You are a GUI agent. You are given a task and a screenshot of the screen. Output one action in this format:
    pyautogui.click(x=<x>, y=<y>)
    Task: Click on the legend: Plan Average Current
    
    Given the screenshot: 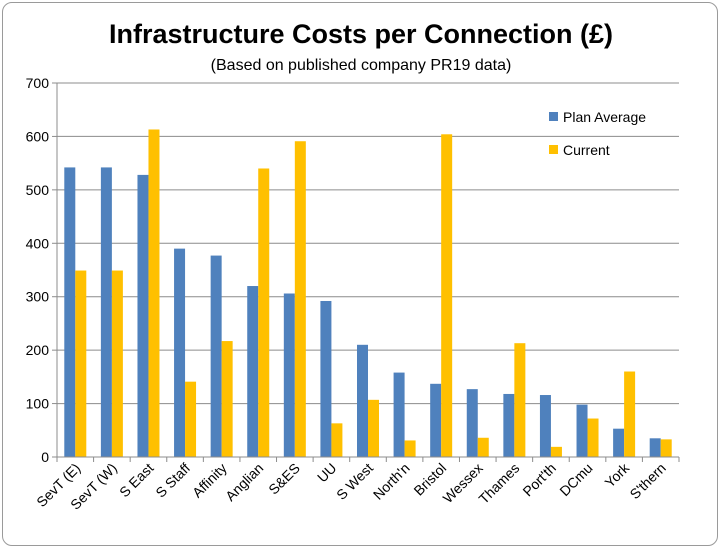 What is the action you would take?
    pyautogui.click(x=597, y=133)
    